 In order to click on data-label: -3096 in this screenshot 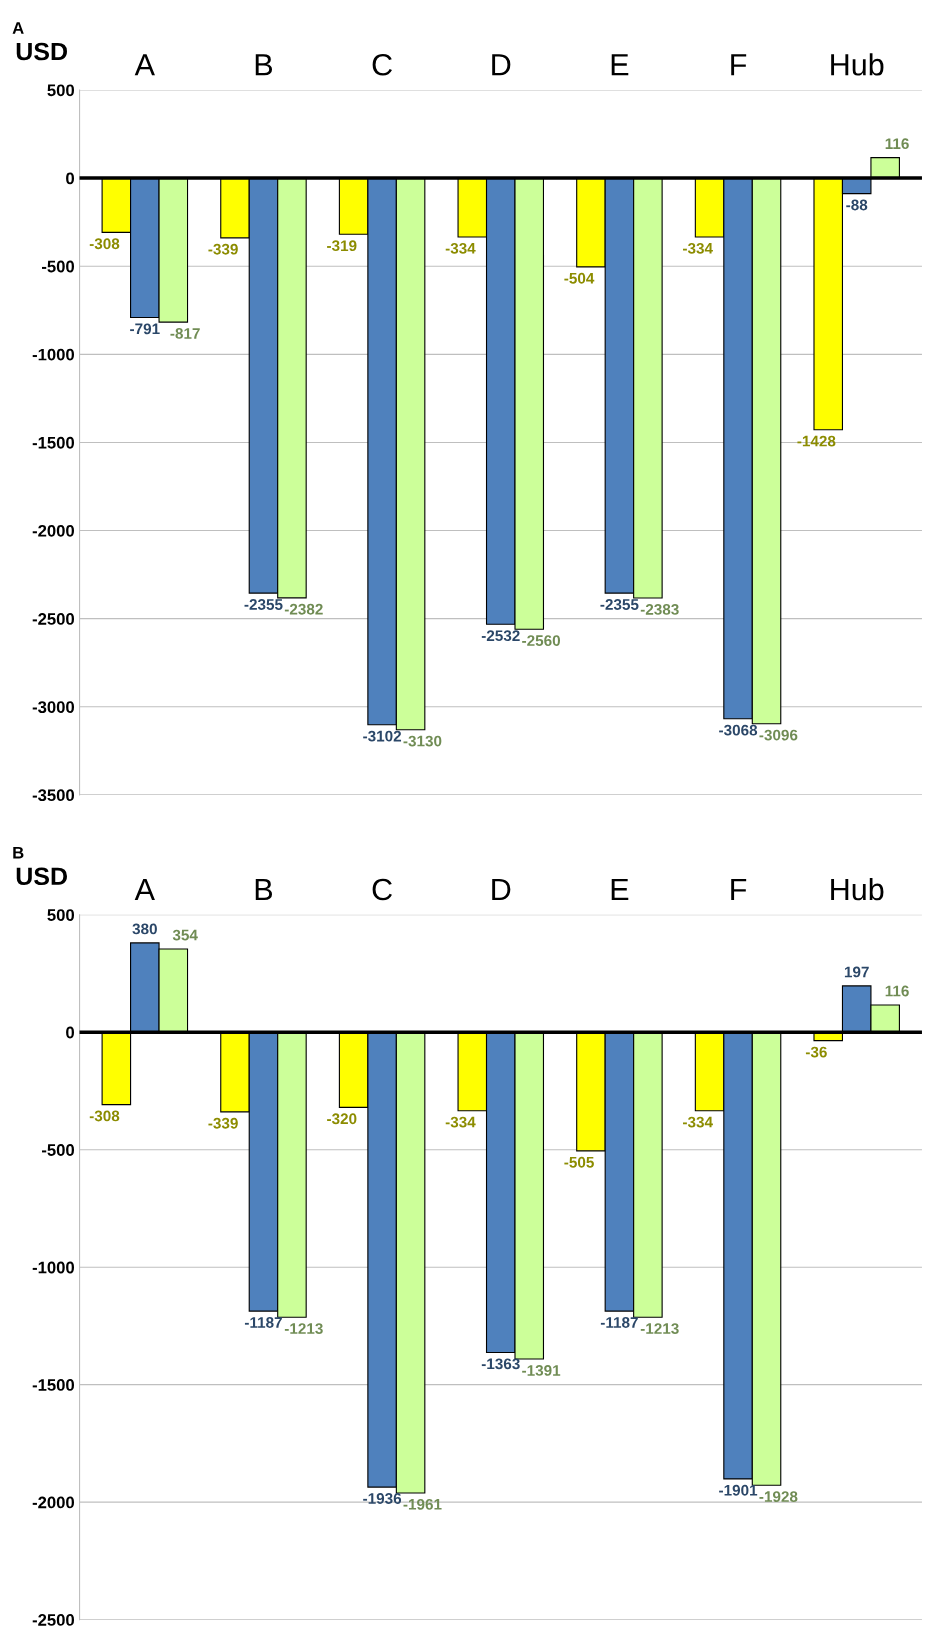, I will do `click(778, 735)`.